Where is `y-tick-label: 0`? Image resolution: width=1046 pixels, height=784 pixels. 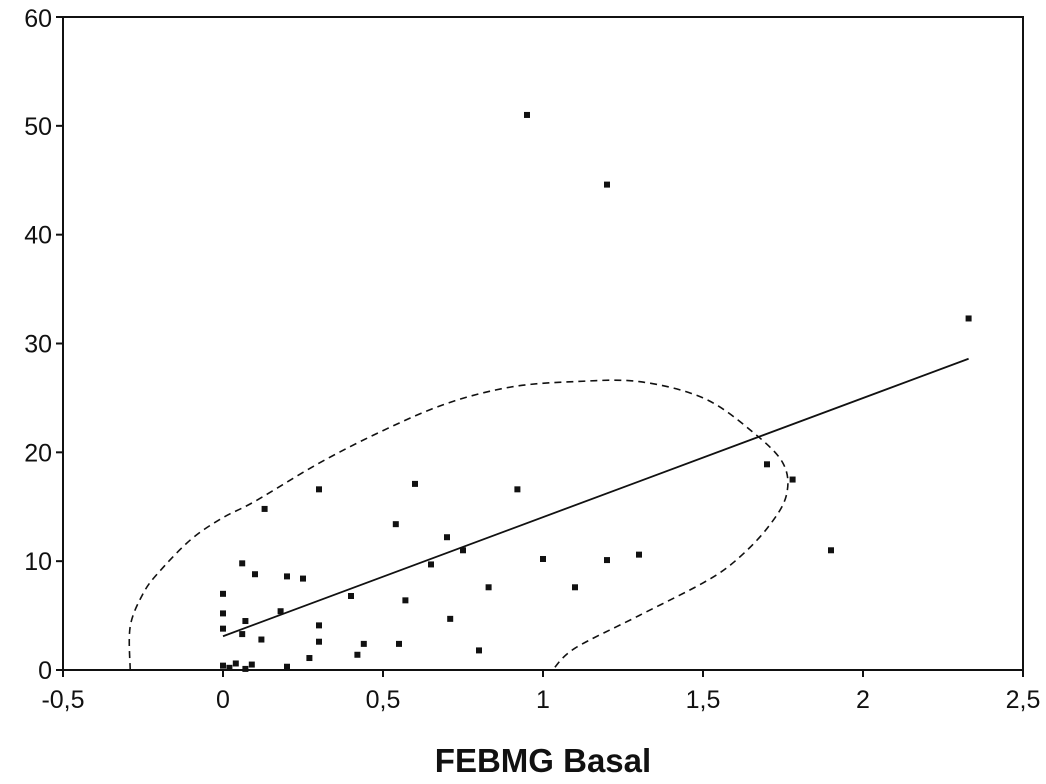
y-tick-label: 0 is located at coordinates (45, 671).